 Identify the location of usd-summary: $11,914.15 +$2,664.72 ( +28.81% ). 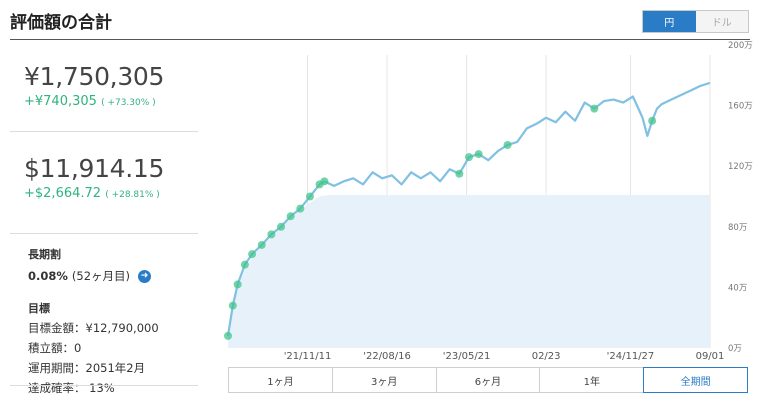
(104, 183).